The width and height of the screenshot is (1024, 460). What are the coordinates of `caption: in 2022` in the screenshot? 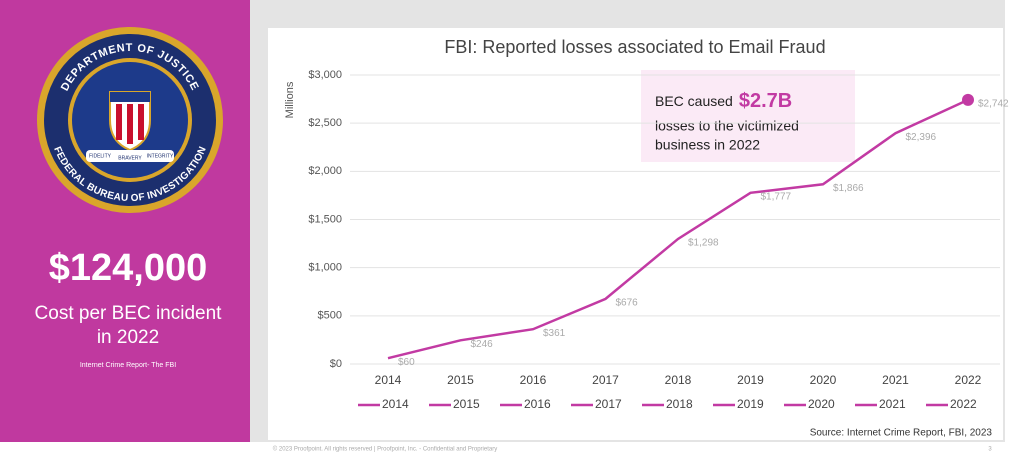 It's located at (128, 337).